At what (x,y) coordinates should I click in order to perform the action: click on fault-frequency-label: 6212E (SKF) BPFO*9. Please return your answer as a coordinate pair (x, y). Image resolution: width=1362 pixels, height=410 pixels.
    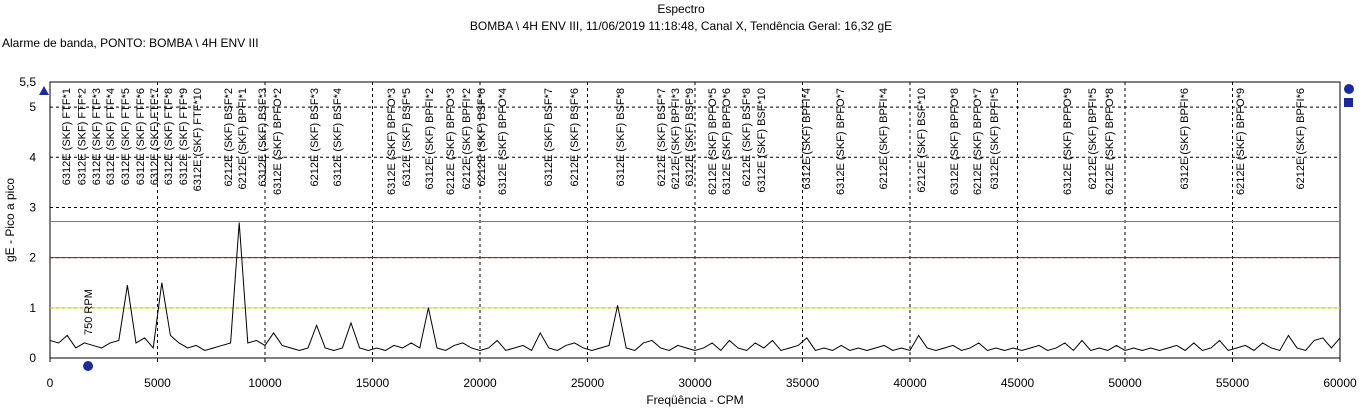
    Looking at the image, I should click on (1241, 141).